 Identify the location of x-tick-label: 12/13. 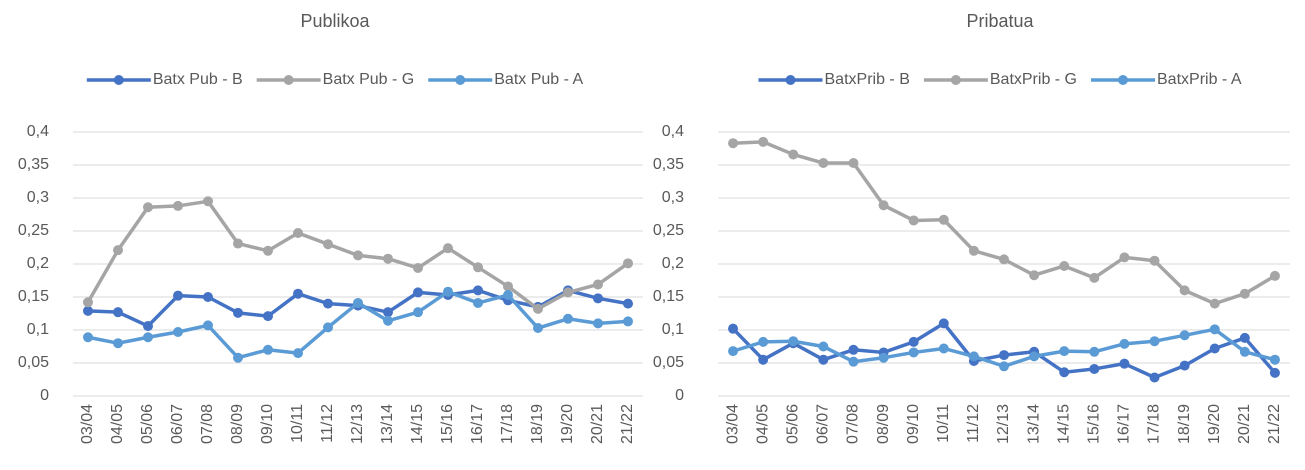
(1003, 424).